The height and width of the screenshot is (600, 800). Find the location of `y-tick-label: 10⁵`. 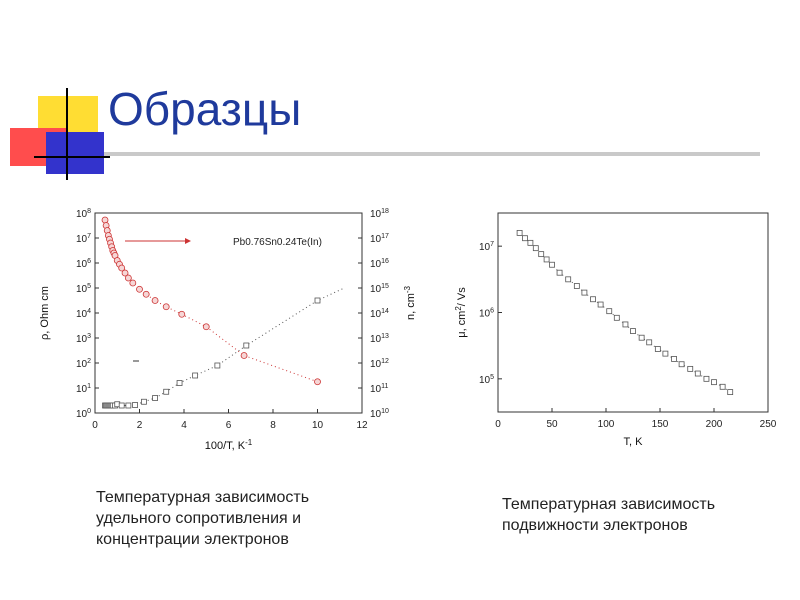

y-tick-label: 10⁵ is located at coordinates (486, 380).